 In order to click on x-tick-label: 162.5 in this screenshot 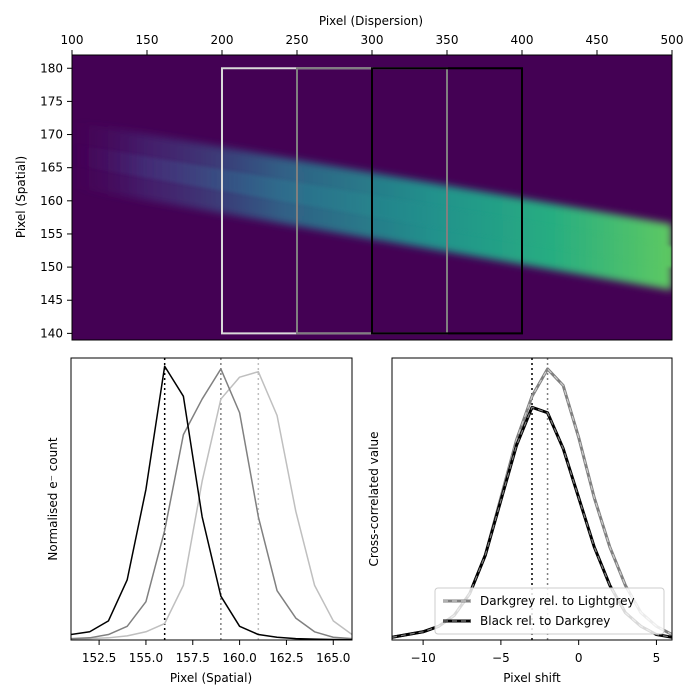, I will do `click(286, 658)`.